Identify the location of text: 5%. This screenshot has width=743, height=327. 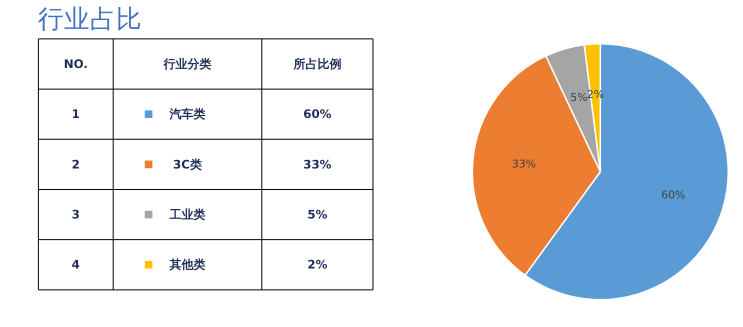
(317, 214).